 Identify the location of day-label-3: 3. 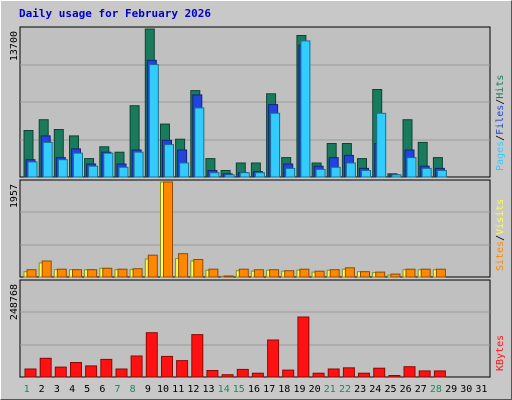
(57, 389).